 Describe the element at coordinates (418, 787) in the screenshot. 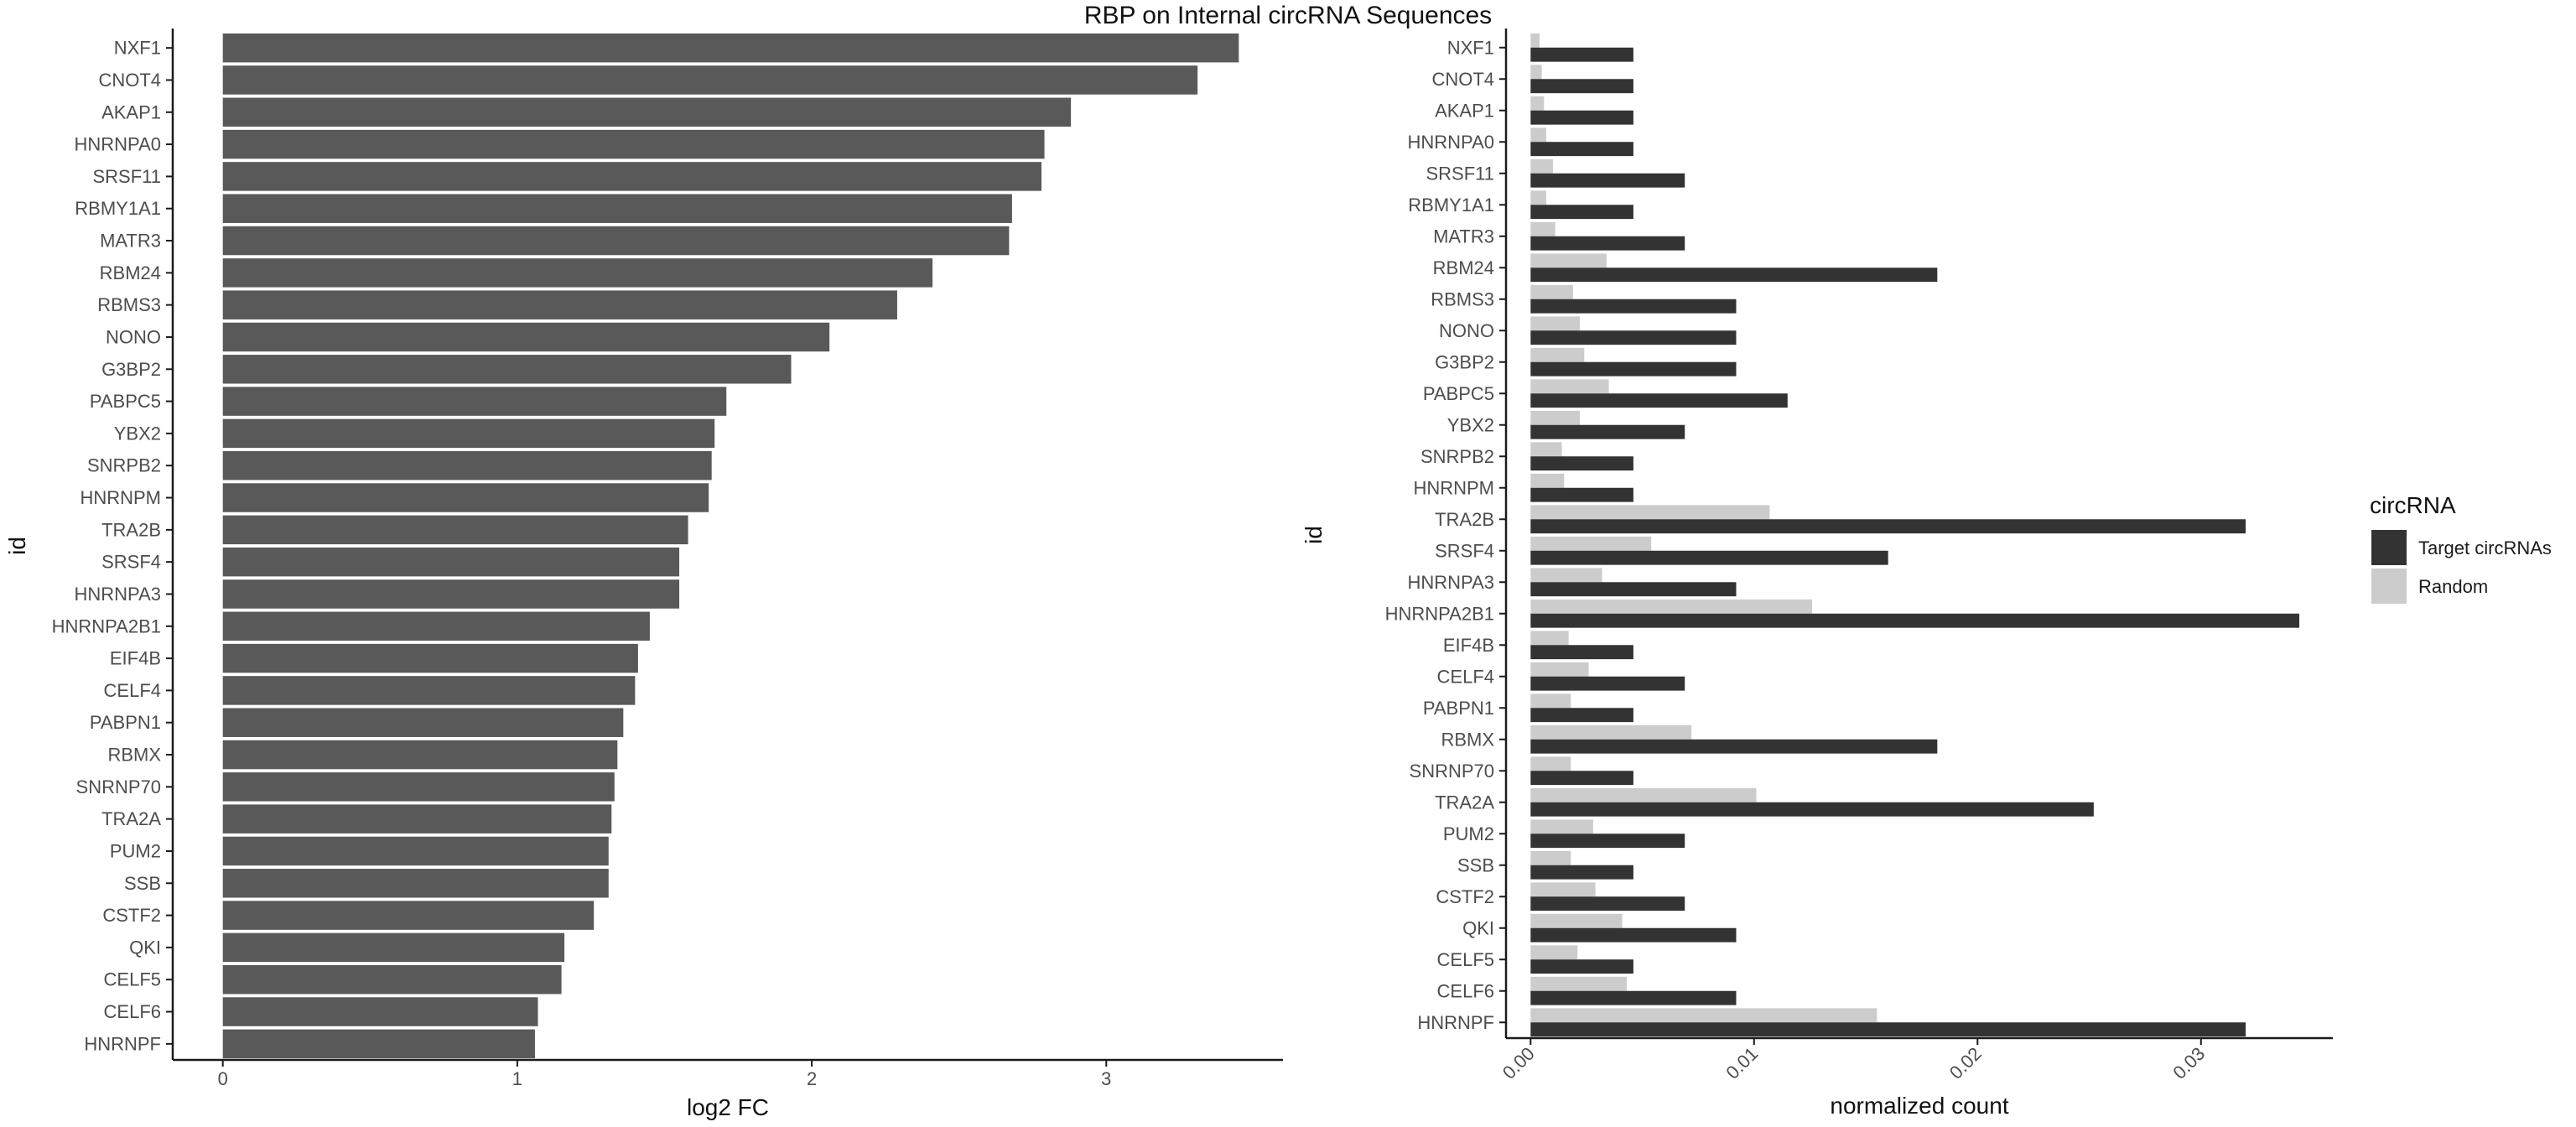

I see `bar-snrnp70` at that location.